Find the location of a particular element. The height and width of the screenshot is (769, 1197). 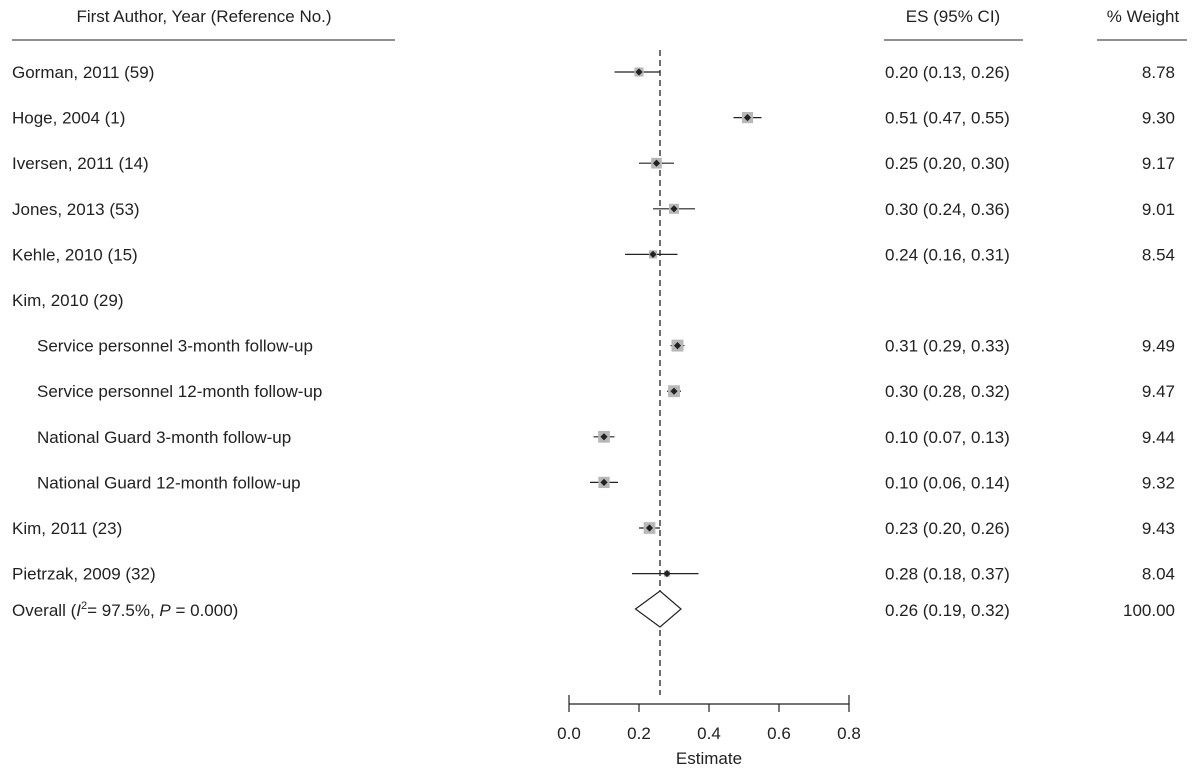

header-es: ES (95% CI) is located at coordinates (953, 16).